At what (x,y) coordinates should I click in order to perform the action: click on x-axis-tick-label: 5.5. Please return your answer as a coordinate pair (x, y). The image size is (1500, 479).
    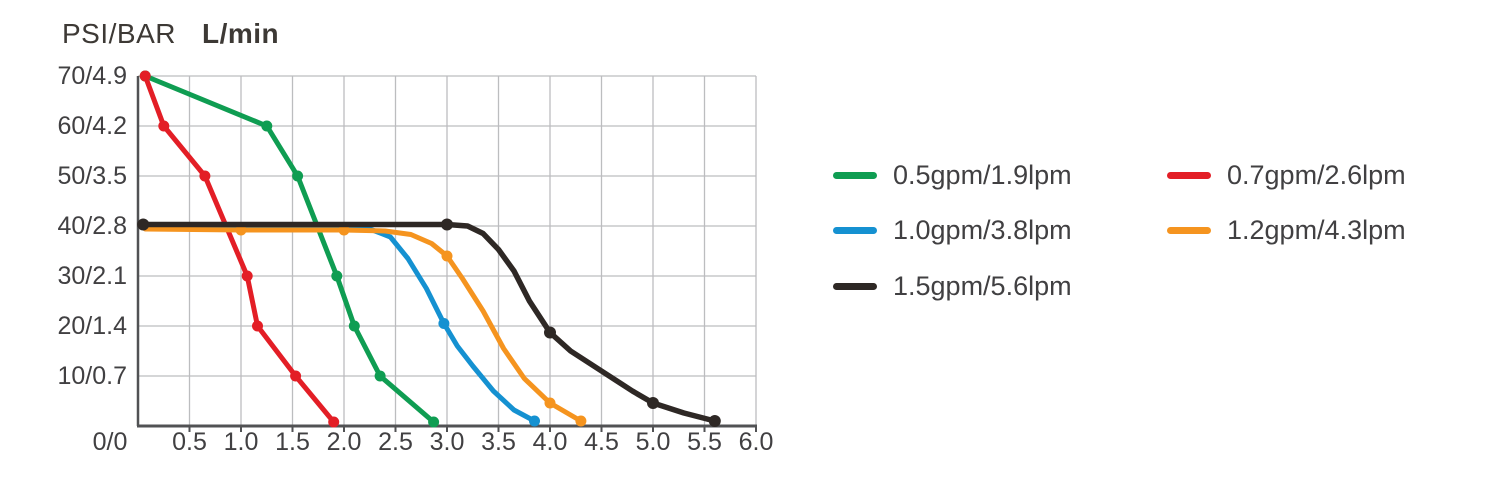
    Looking at the image, I should click on (704, 442).